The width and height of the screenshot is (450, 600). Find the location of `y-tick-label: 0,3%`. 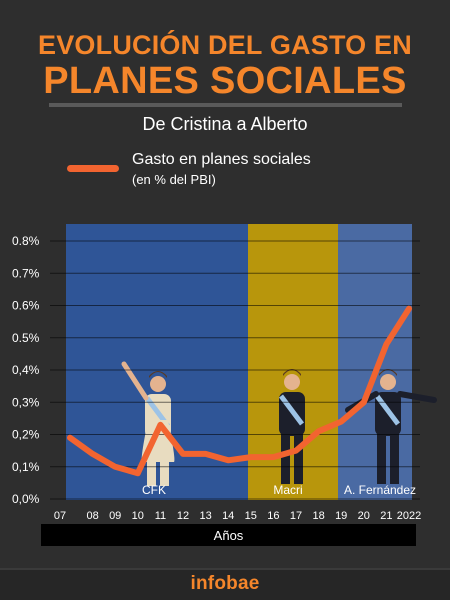

y-tick-label: 0,3% is located at coordinates (26, 402).